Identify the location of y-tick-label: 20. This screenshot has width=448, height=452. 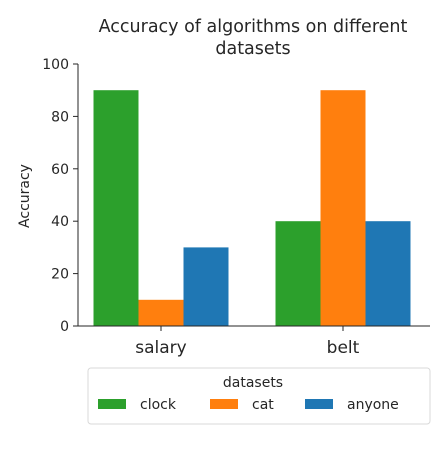
(60, 275).